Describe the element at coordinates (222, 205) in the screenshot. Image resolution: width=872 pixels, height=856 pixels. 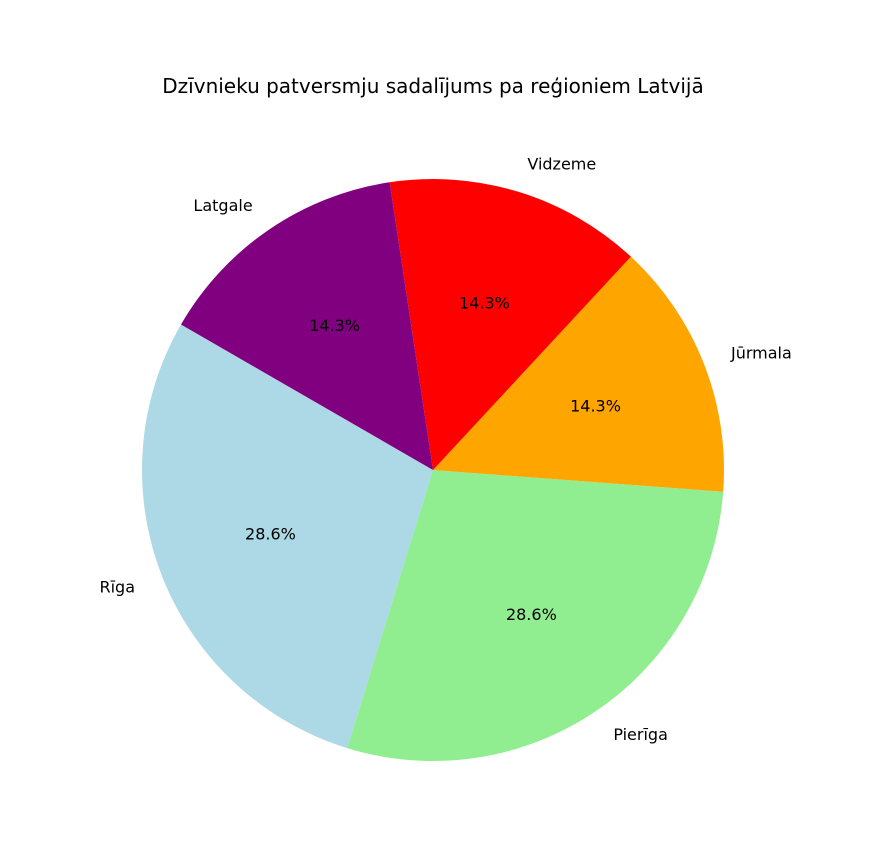
I see `slice-label-latgale: Latgale` at that location.